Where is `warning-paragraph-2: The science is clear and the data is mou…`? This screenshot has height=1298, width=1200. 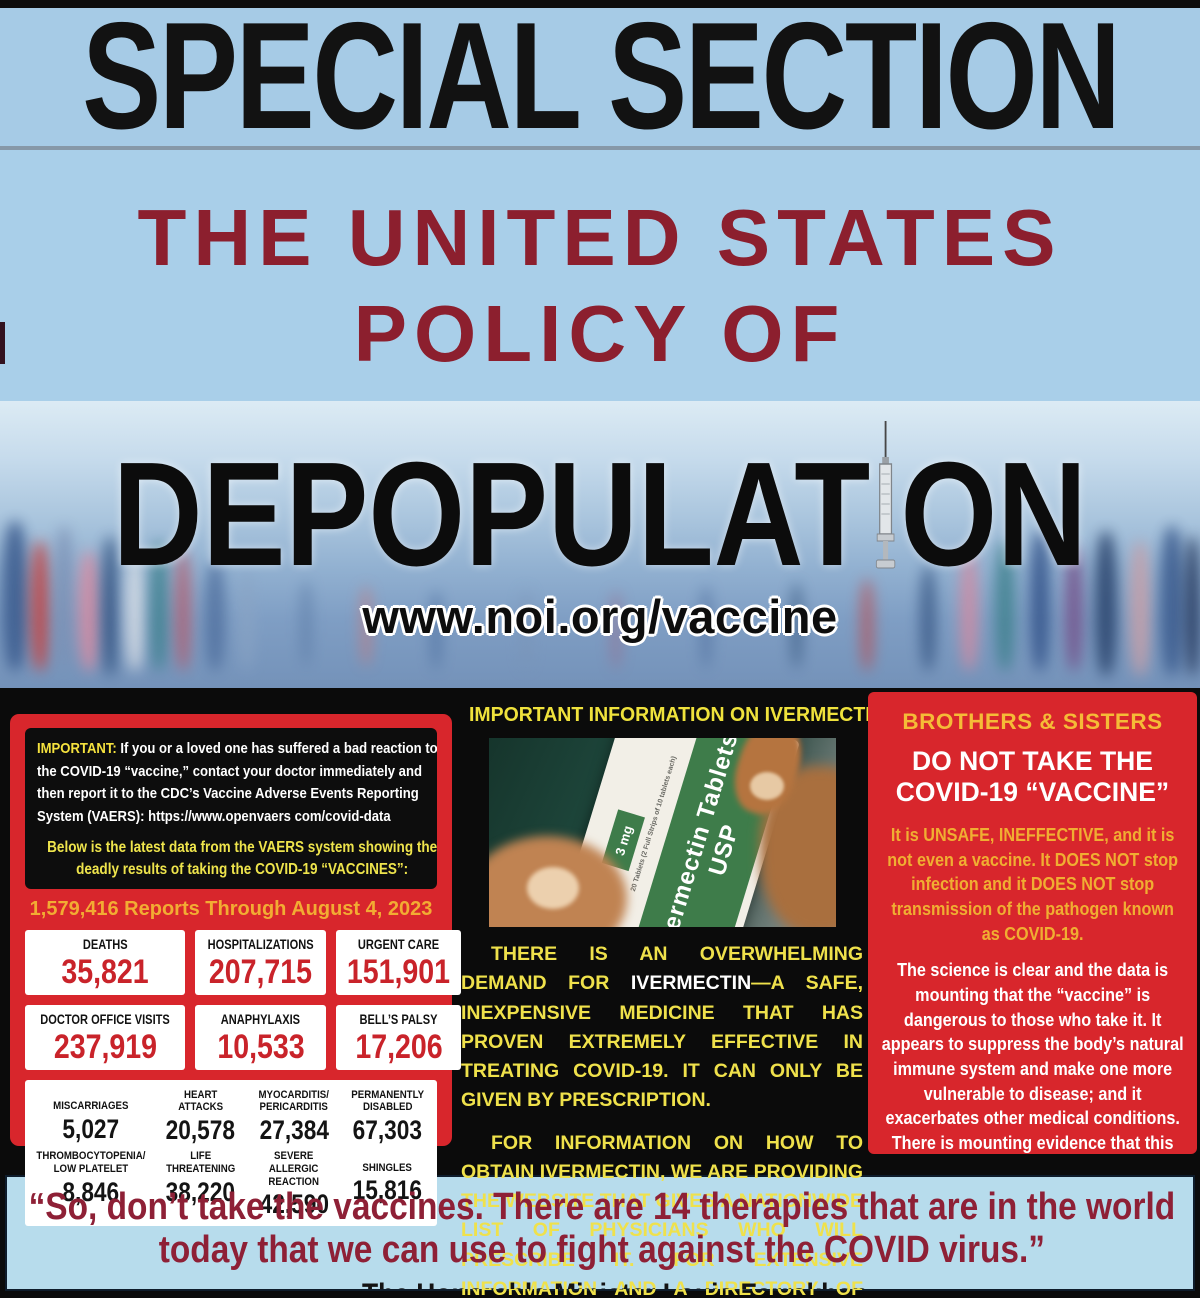 warning-paragraph-2: The science is clear and the data is mou… is located at coordinates (1032, 1056).